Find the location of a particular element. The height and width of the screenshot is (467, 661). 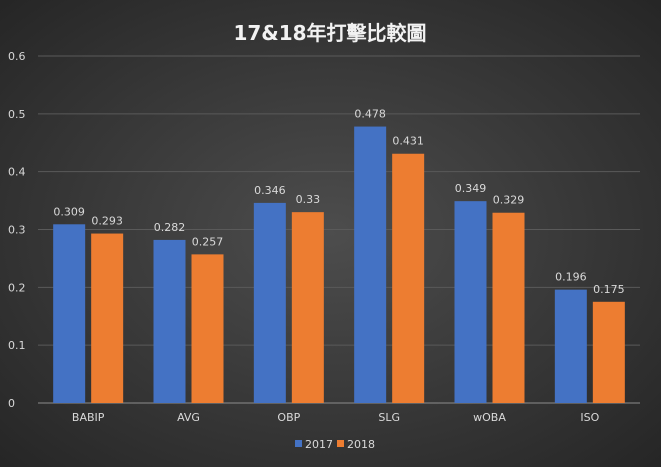

x-tick-label: AVG is located at coordinates (188, 417).